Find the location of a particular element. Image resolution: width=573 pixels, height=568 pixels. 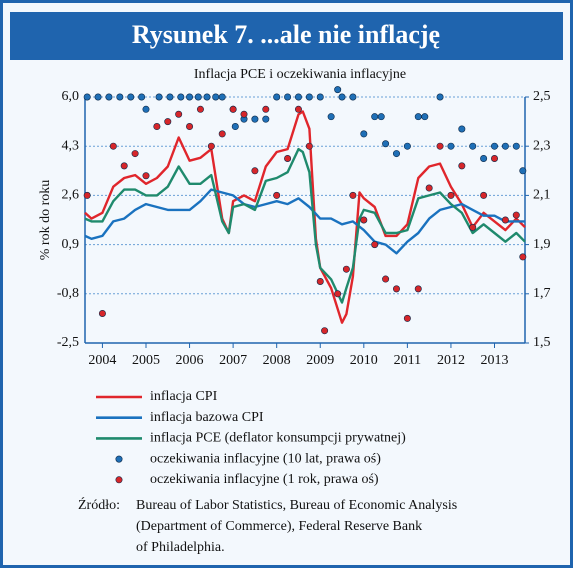

y-tick-label: 4,3 is located at coordinates (71, 145).